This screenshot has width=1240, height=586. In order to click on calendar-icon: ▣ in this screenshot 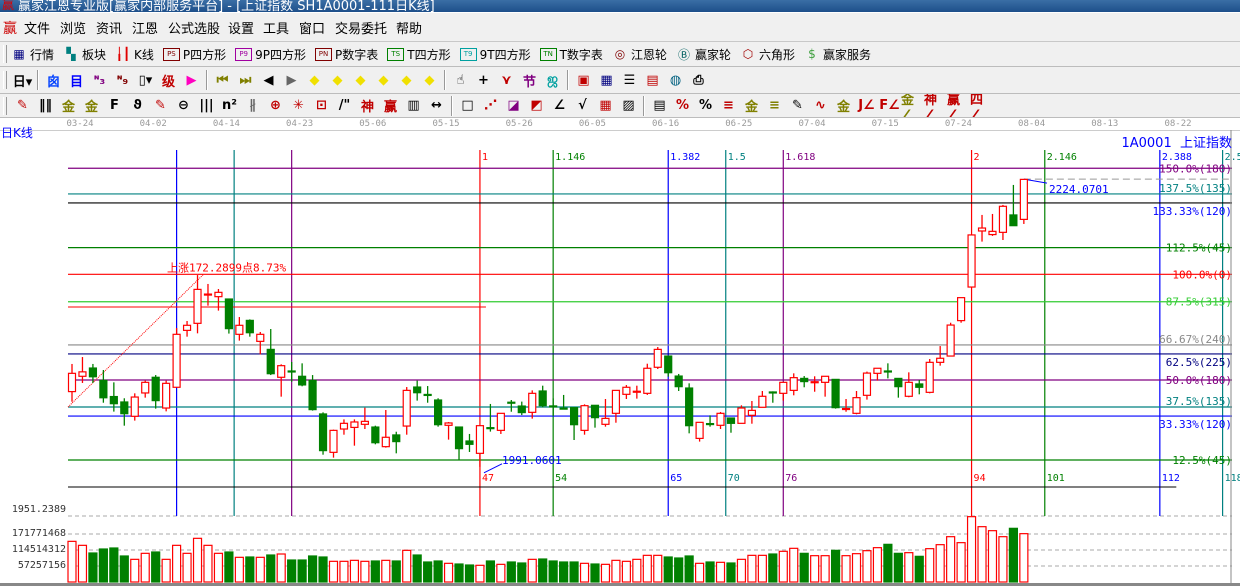, I will do `click(583, 80)`.